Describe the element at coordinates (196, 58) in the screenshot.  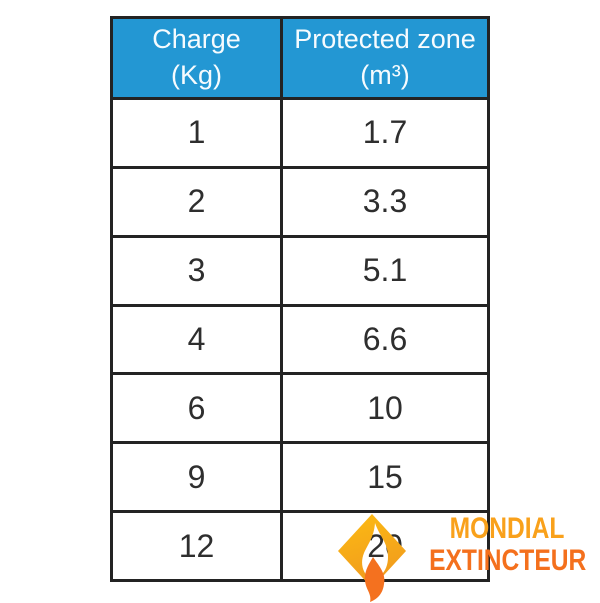
I see `table-header-charge: Charge (Kg)` at that location.